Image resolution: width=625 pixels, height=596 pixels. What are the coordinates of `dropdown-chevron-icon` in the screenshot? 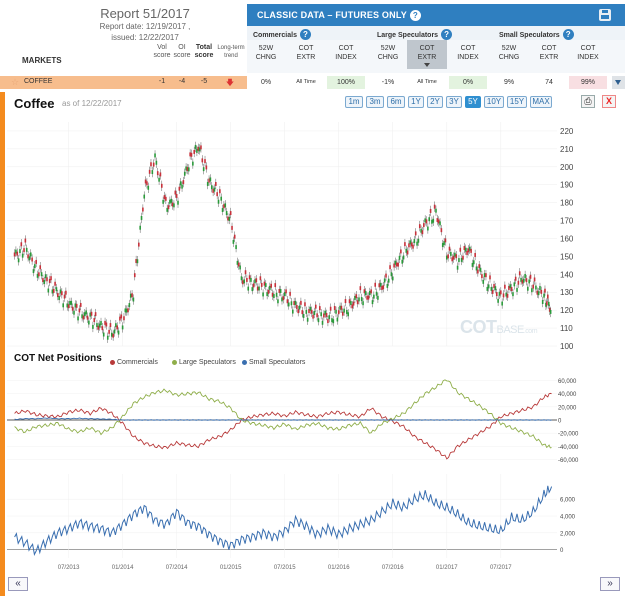 It's located at (618, 82).